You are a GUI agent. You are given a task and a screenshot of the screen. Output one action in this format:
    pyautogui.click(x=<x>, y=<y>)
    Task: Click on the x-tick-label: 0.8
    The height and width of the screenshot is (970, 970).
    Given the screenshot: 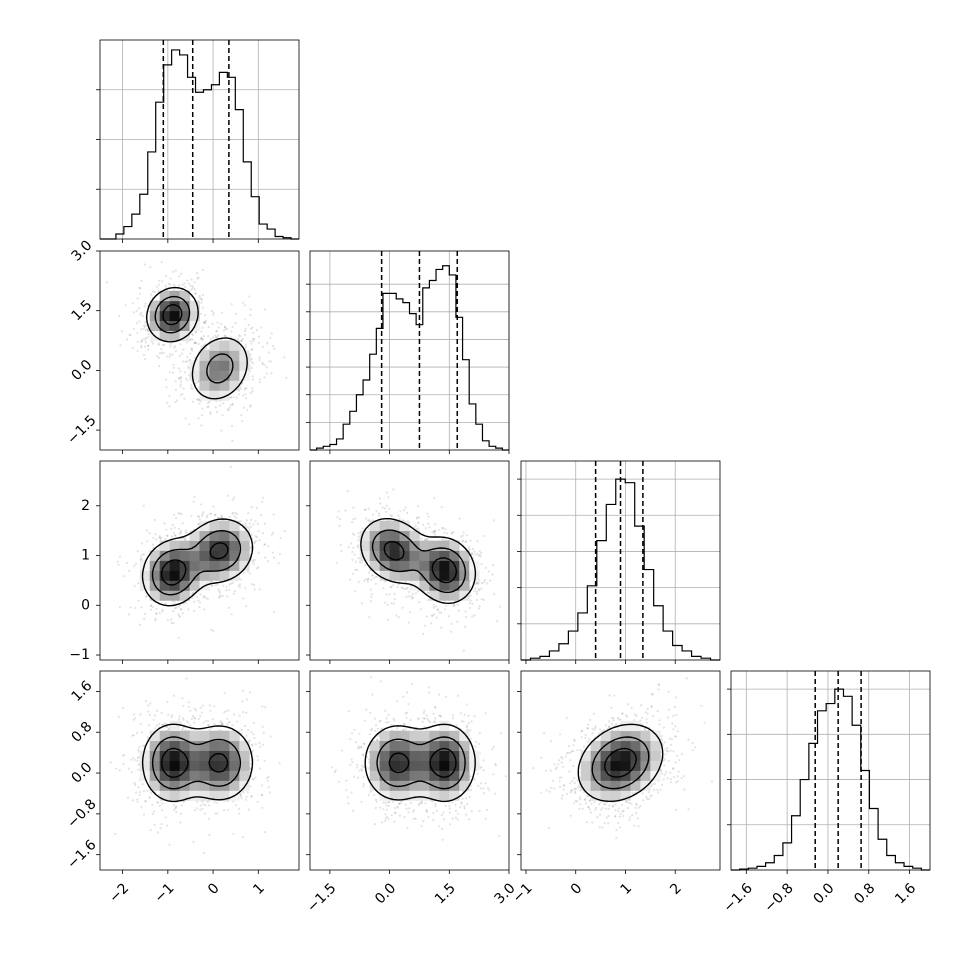 What is the action you would take?
    pyautogui.click(x=864, y=893)
    